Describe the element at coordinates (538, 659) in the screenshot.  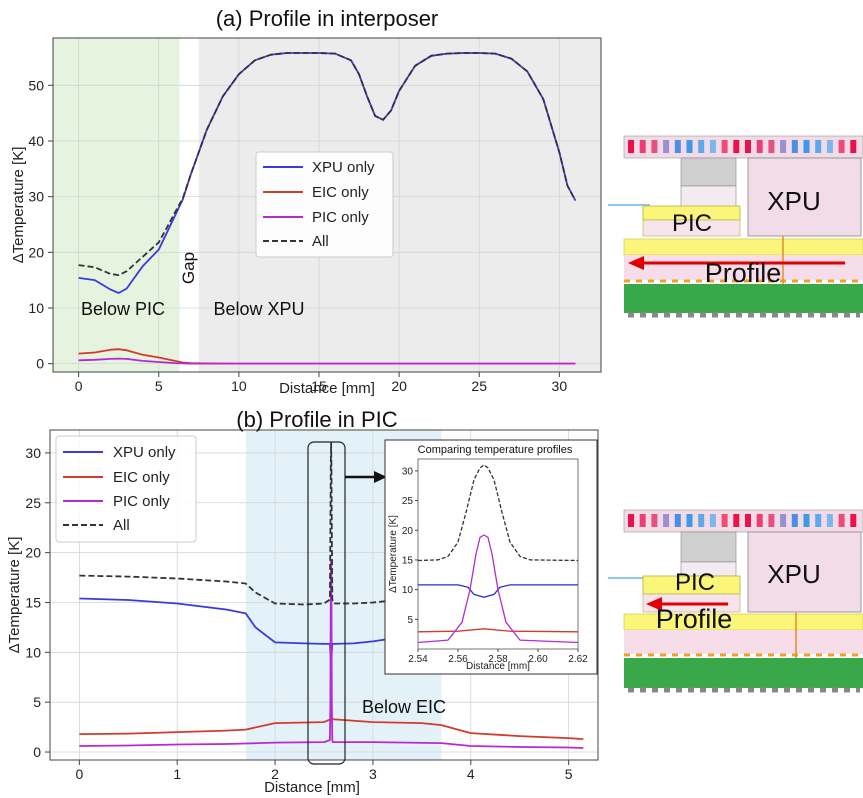
I see `inset-xtick-label-3: 2.60` at that location.